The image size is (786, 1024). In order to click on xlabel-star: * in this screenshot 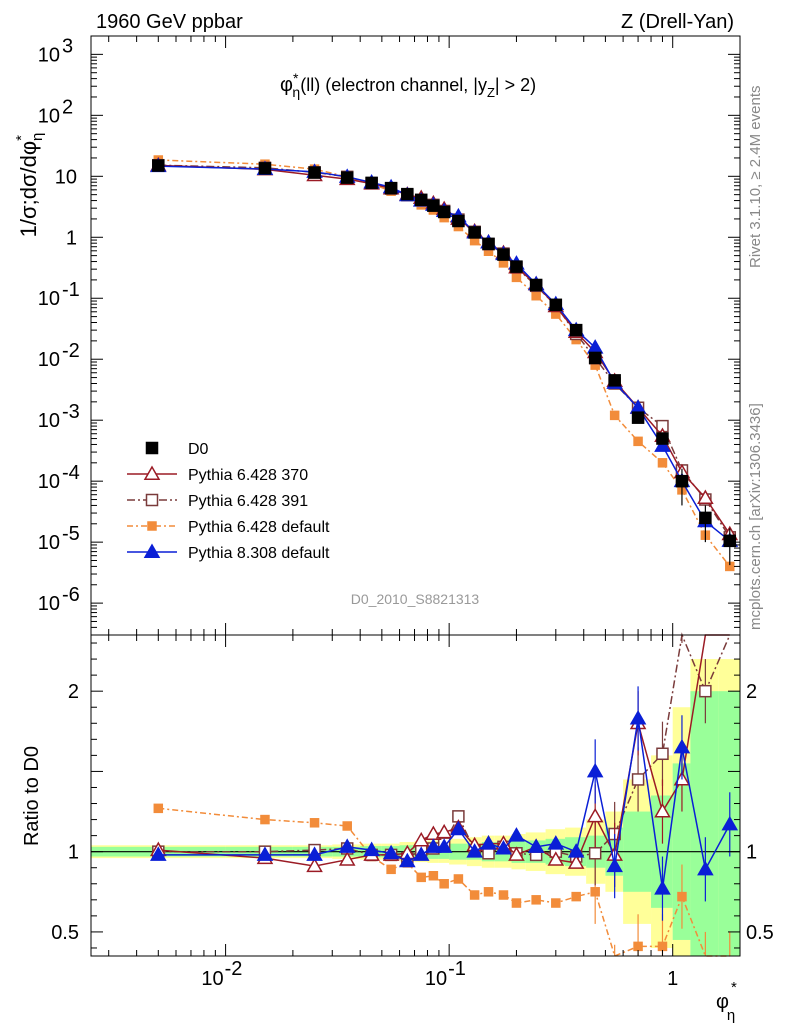, I will do `click(734, 987)`.